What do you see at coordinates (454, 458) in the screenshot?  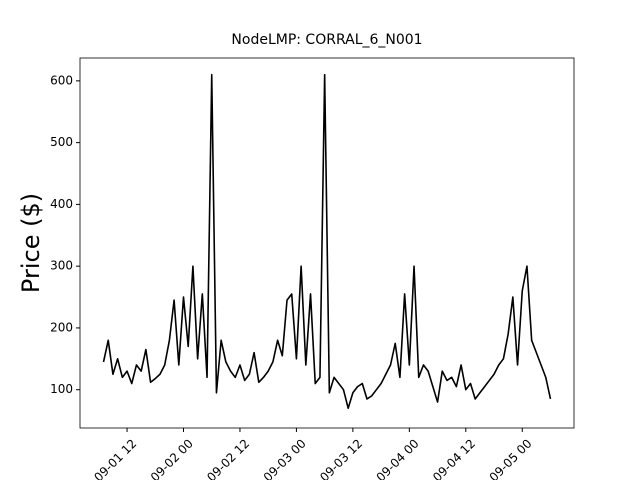 I see `x-tick-label: 09-04 12` at bounding box center [454, 458].